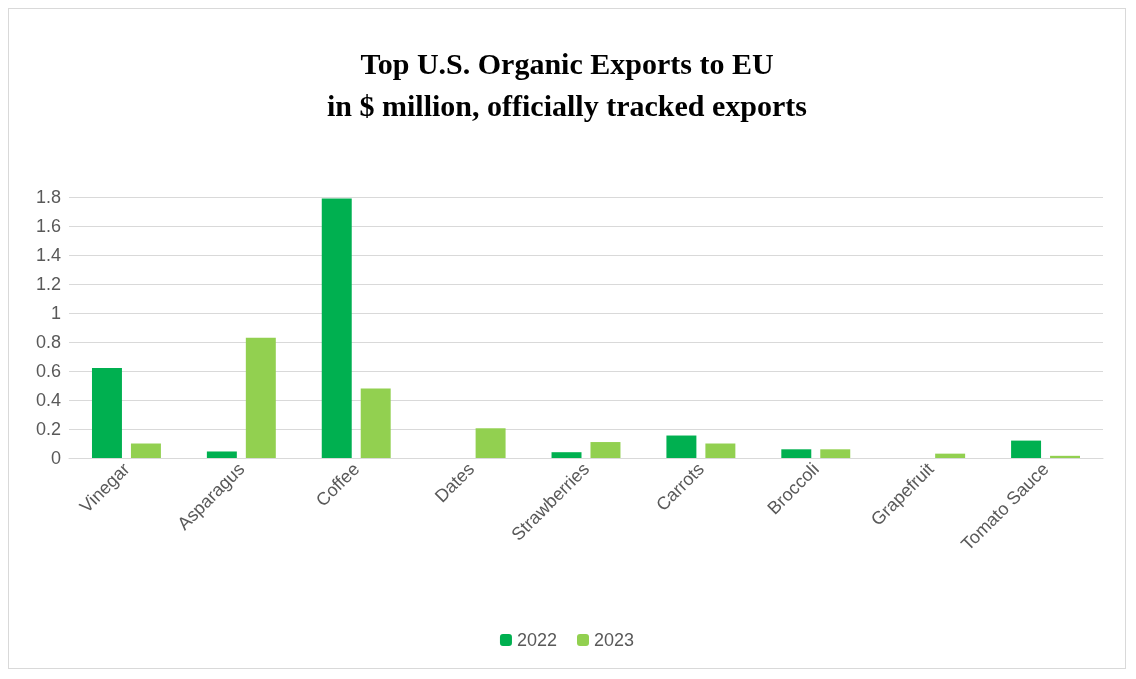 This screenshot has height=679, width=1136. I want to click on y-tick-label: 1.2, so click(48, 284).